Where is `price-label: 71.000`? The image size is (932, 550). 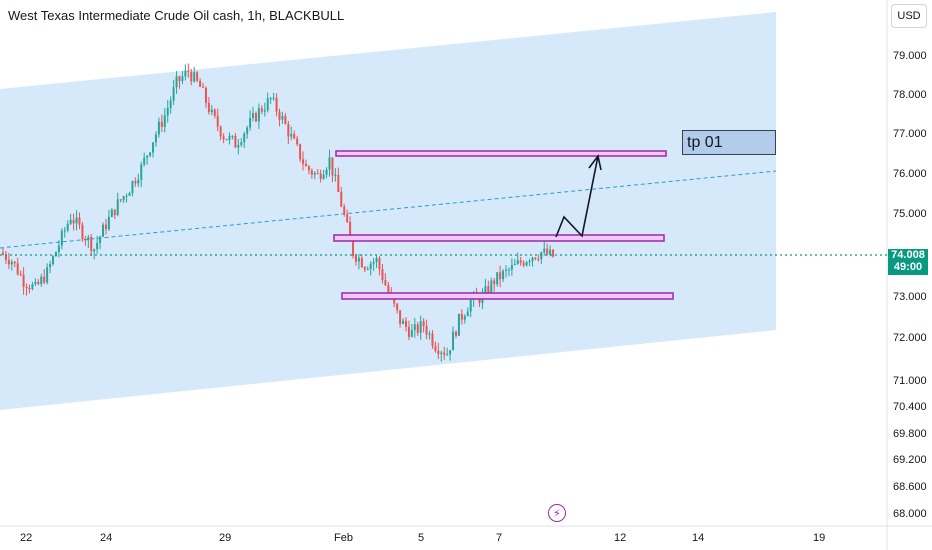
price-label: 71.000 is located at coordinates (910, 381).